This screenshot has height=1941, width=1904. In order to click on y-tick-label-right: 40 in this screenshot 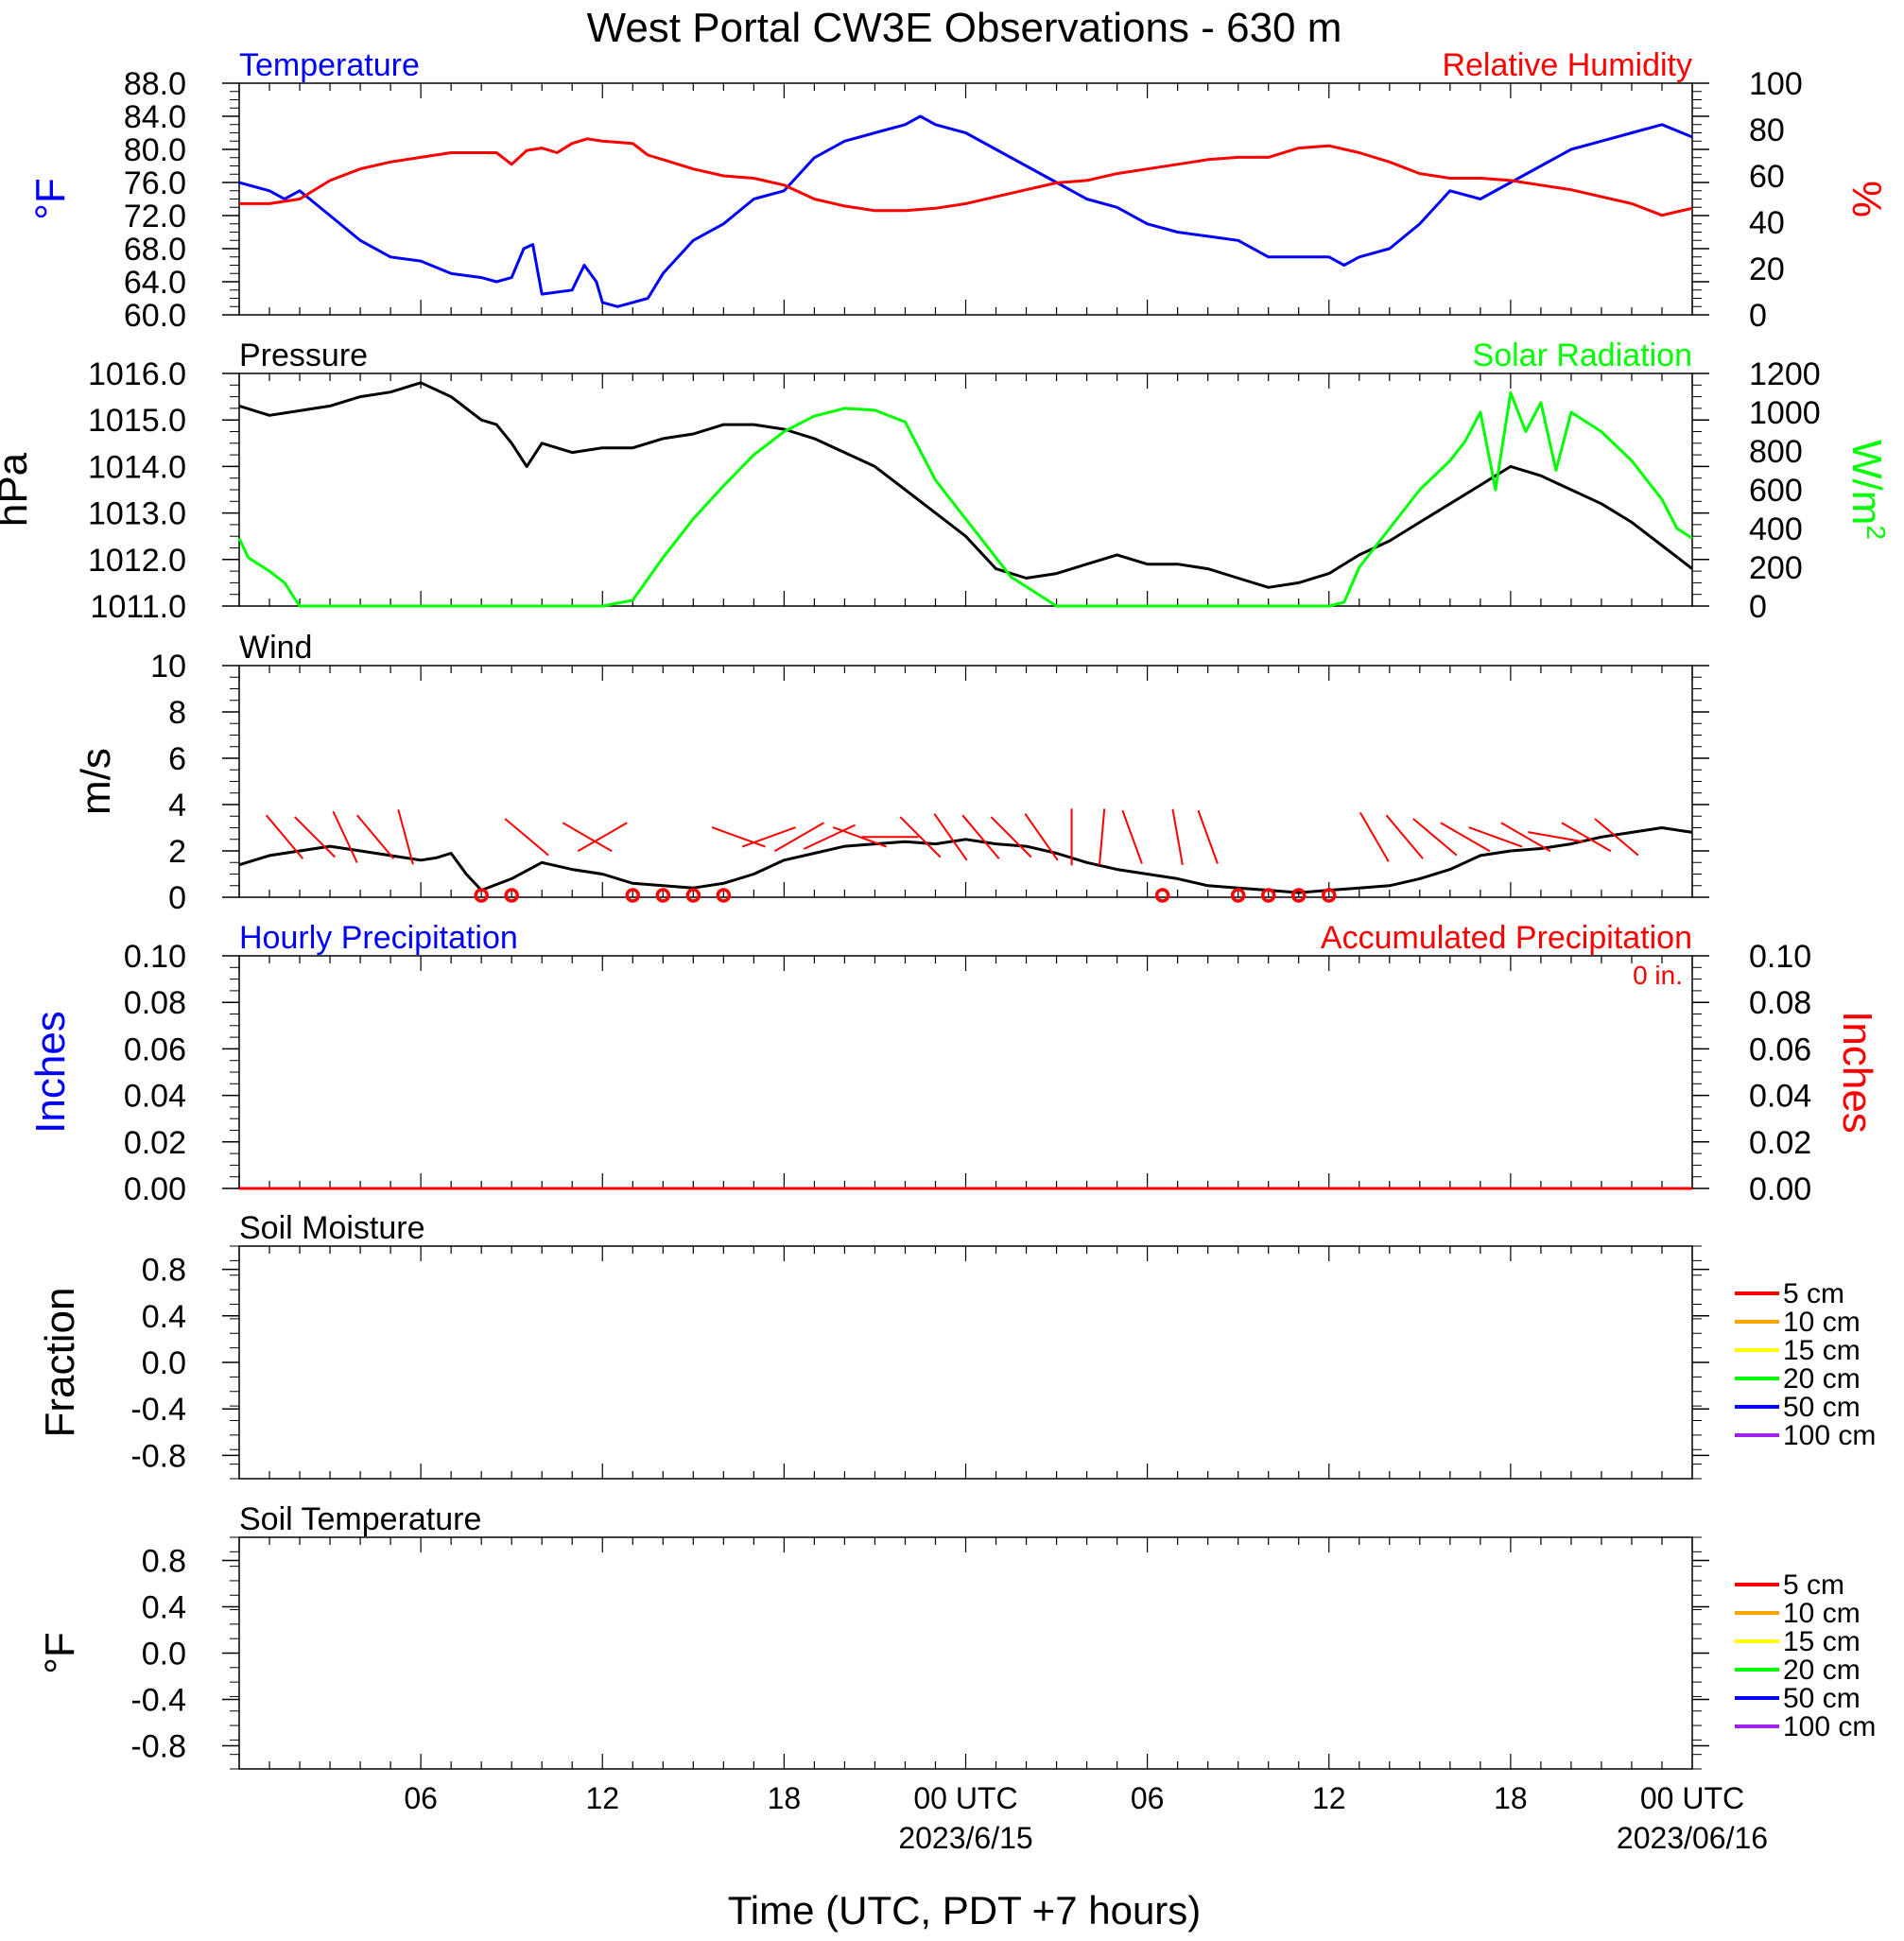, I will do `click(1767, 223)`.